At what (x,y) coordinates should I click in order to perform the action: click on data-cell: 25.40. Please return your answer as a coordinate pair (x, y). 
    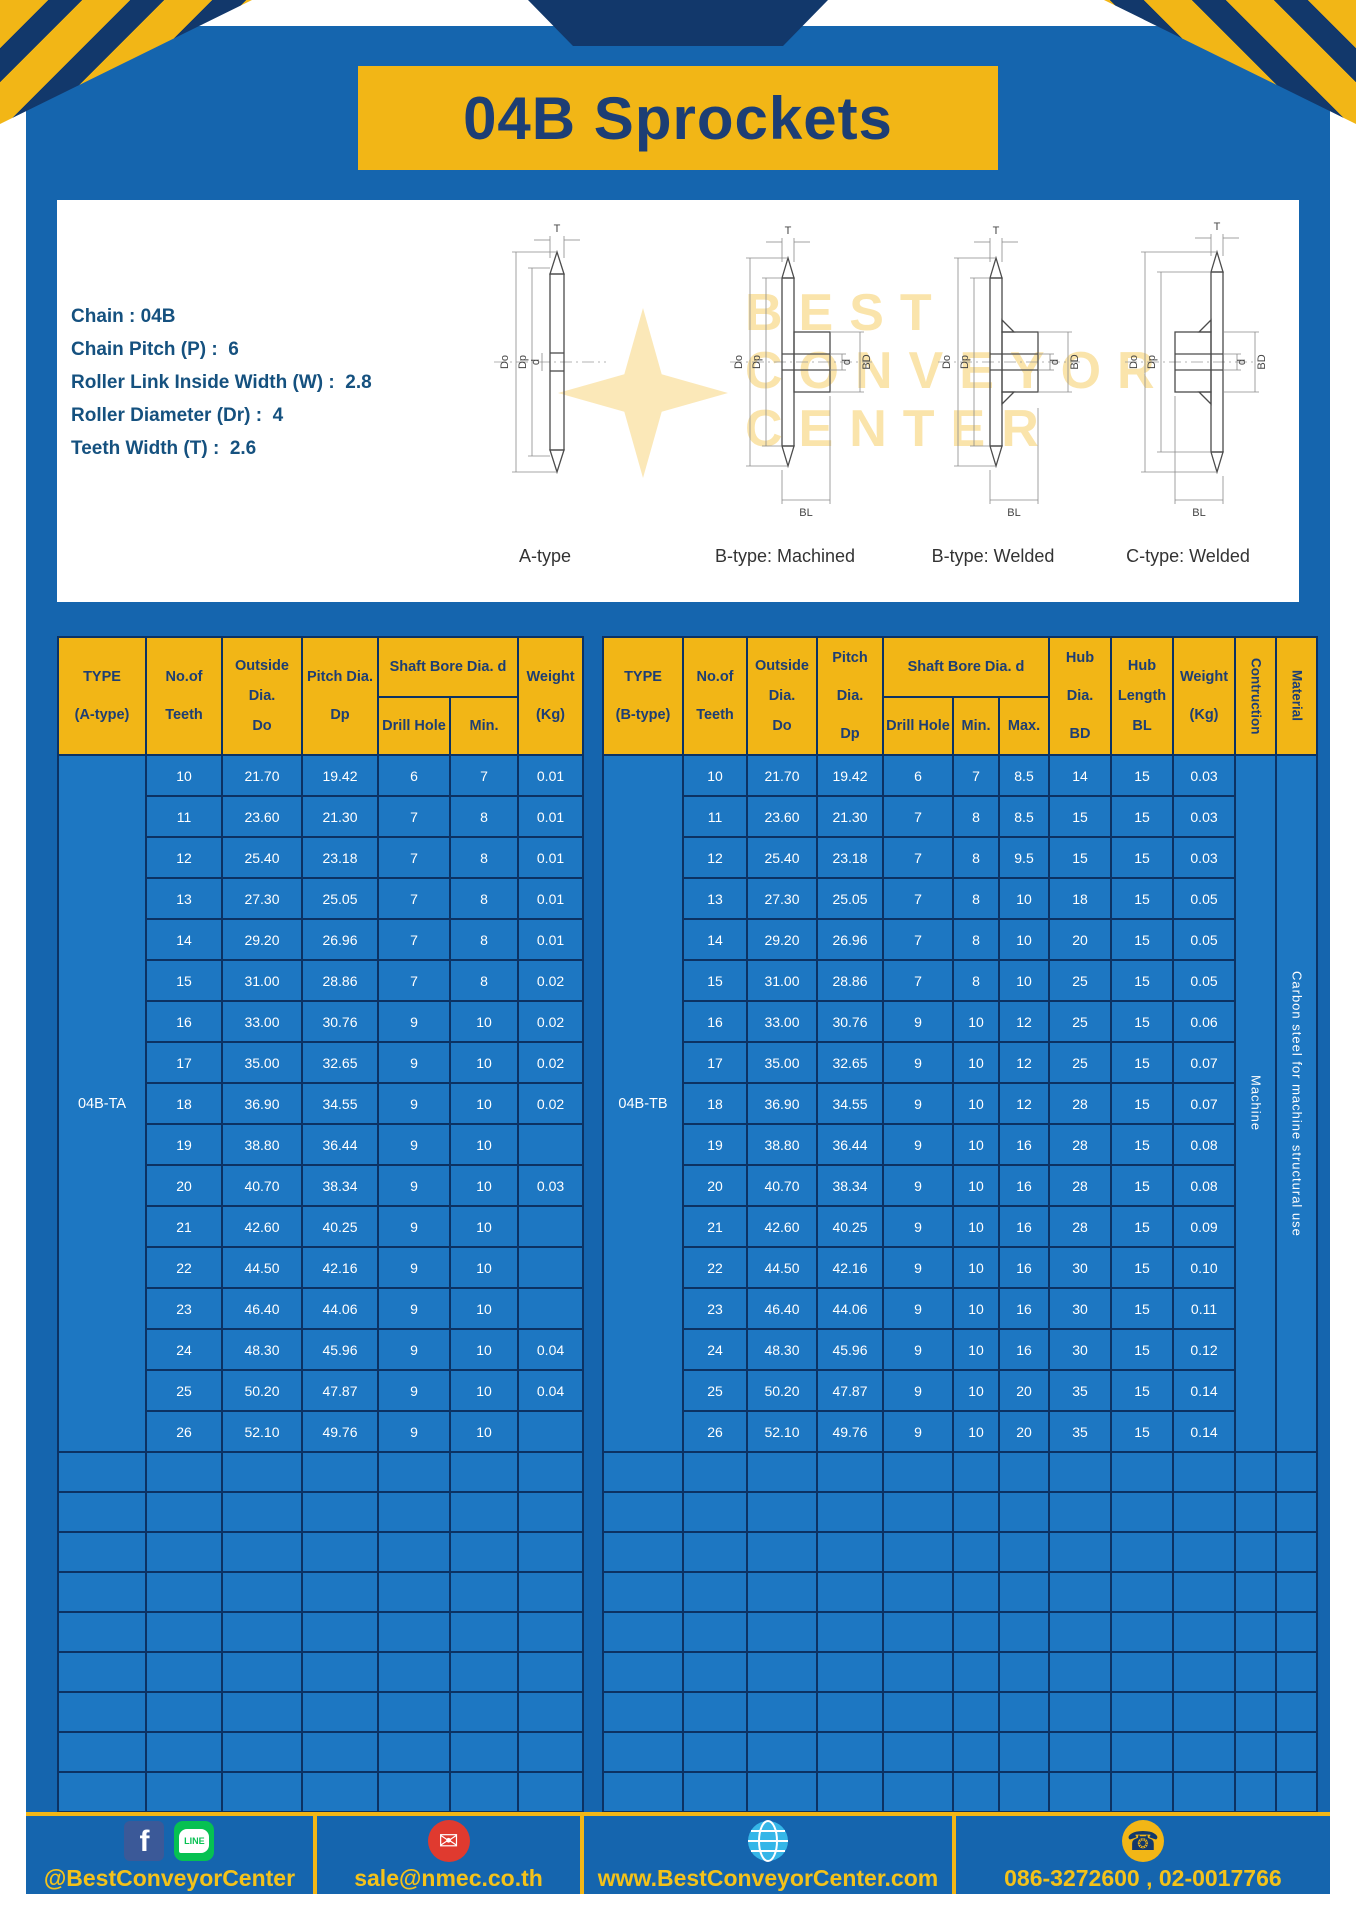
    Looking at the image, I should click on (262, 857).